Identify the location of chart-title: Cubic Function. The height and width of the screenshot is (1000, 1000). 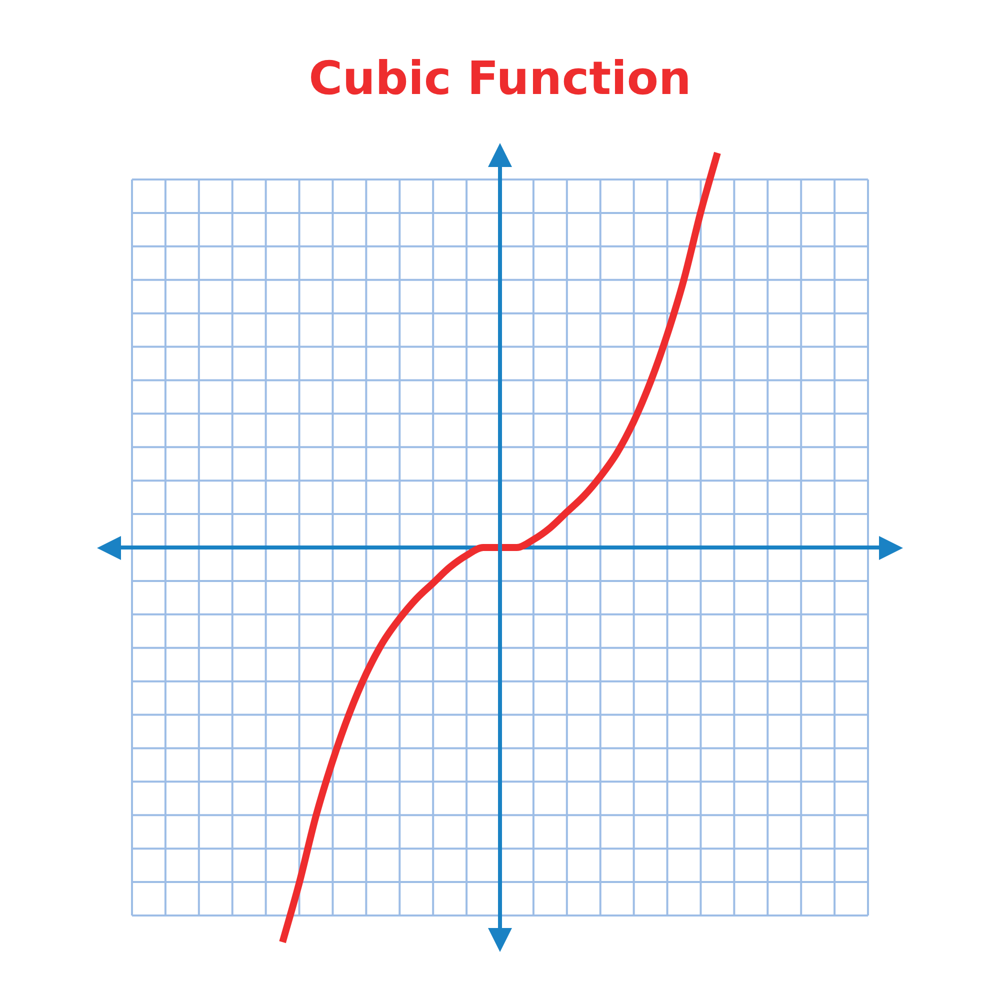
(500, 78).